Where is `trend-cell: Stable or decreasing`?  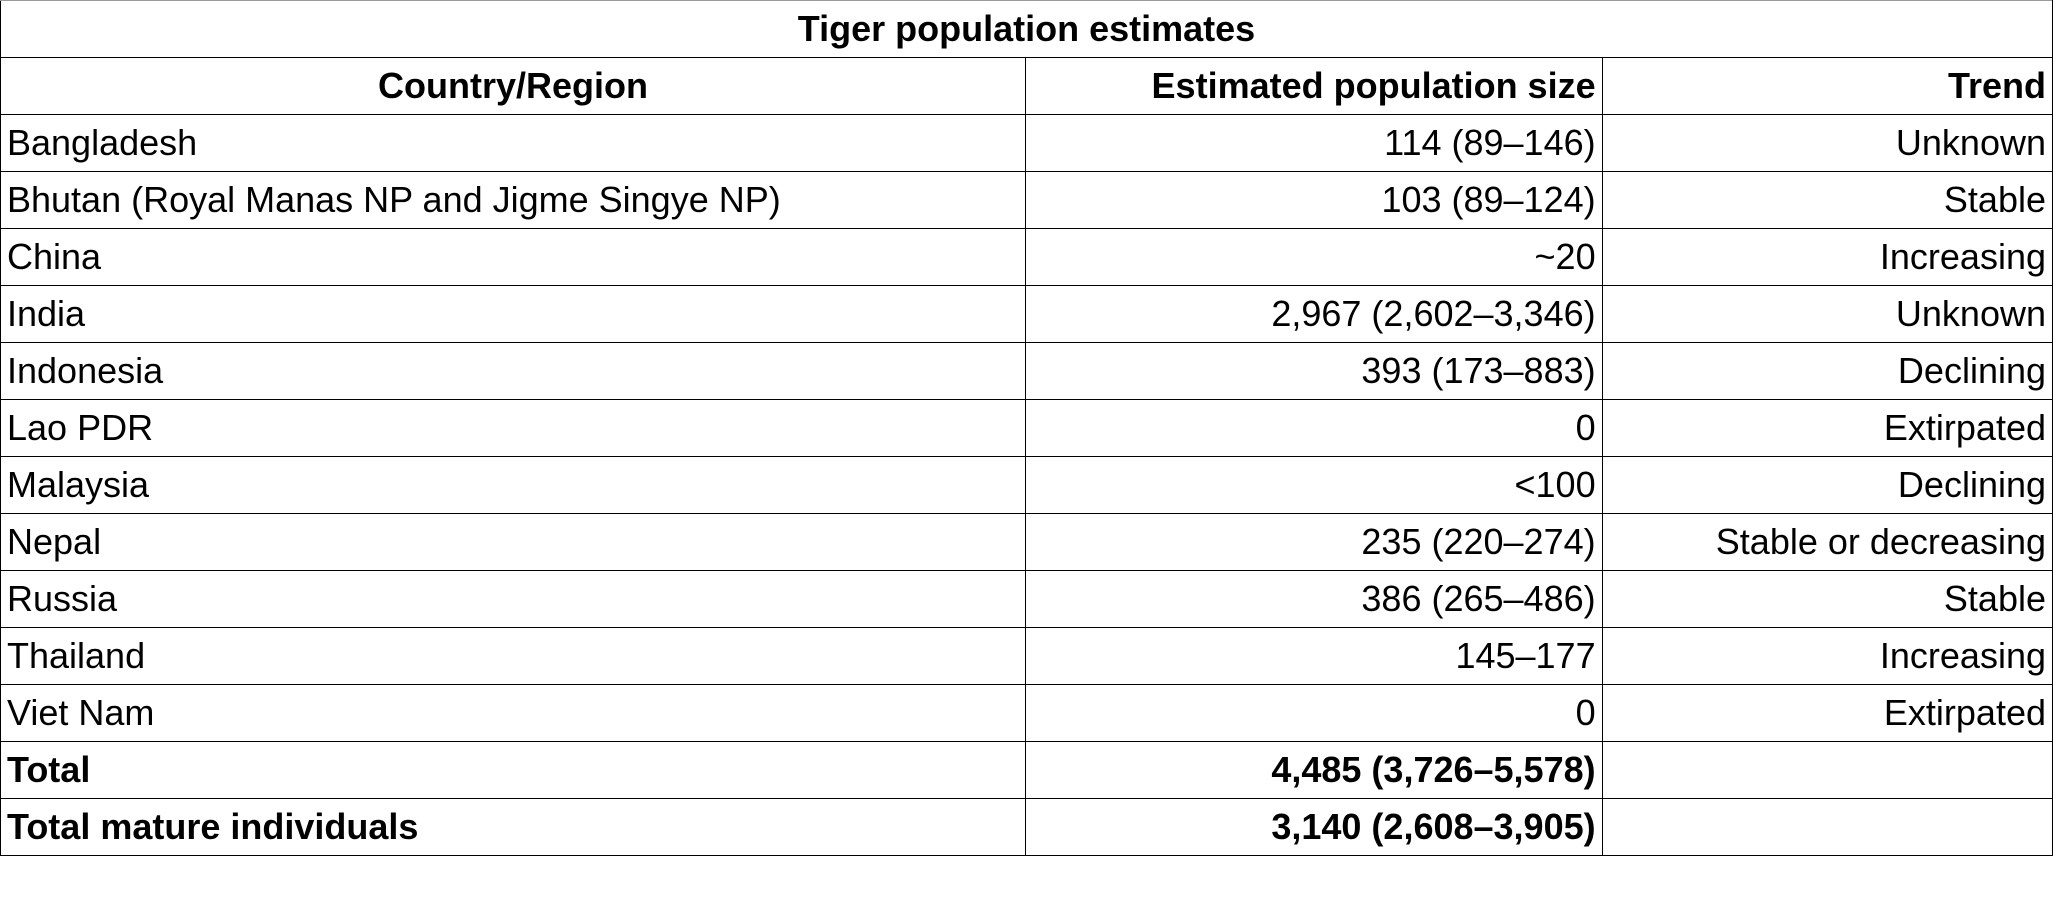
trend-cell: Stable or decreasing is located at coordinates (1827, 542).